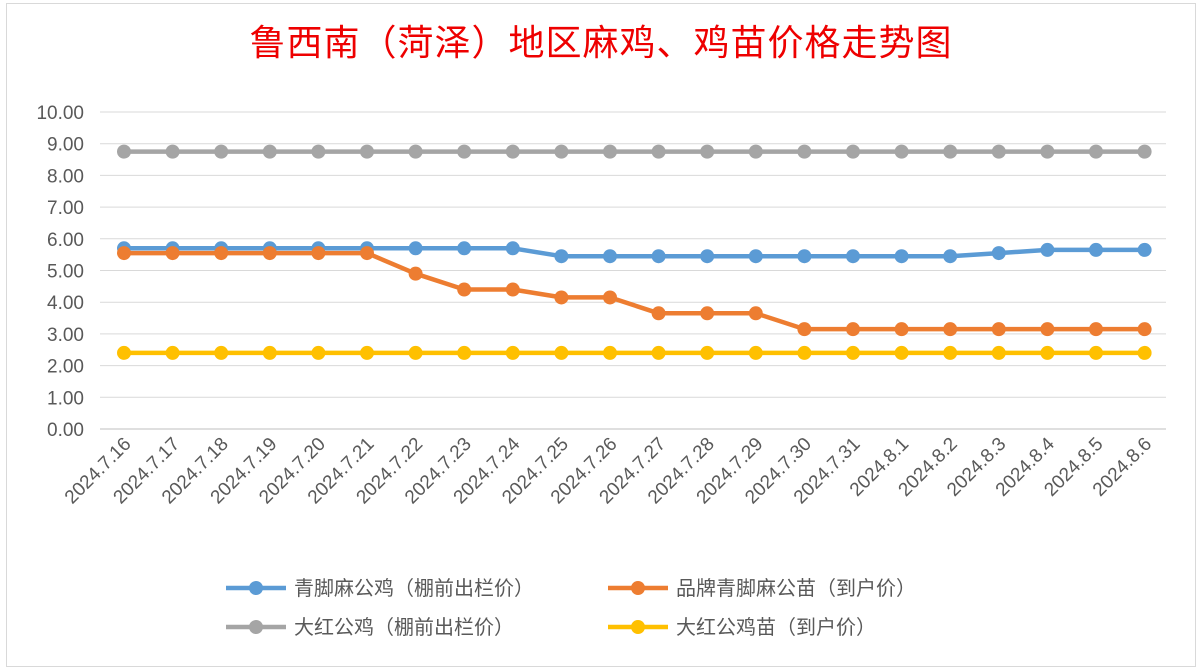 Image resolution: width=1202 pixels, height=672 pixels. What do you see at coordinates (65, 367) in the screenshot?
I see `y-tick-label: 2.00` at bounding box center [65, 367].